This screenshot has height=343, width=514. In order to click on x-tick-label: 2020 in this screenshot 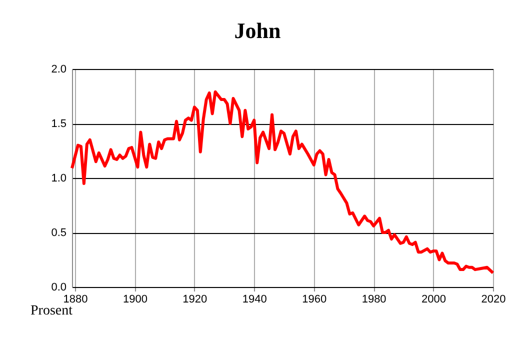, I will do `click(493, 300)`.